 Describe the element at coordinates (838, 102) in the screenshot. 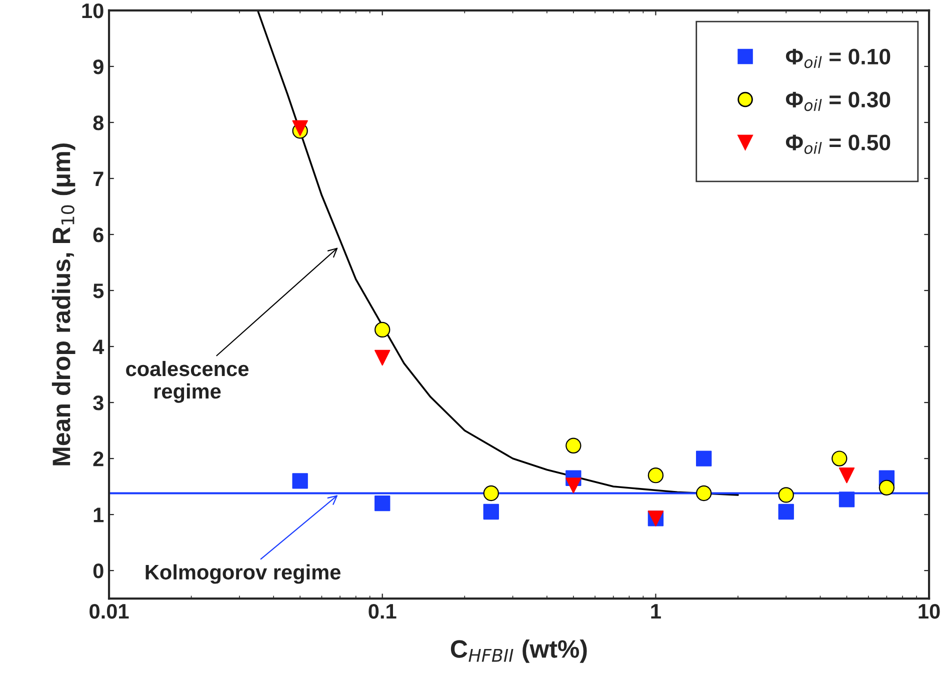

I see `legend-label: Φ$_{oil}$ = 0.30` at that location.